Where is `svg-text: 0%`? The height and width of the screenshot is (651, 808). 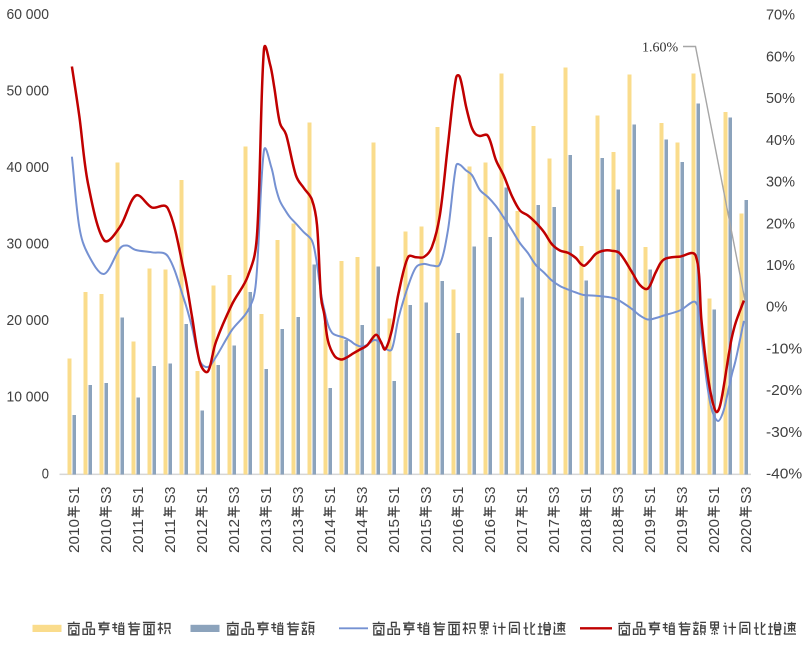
svg-text: 0% is located at coordinates (777, 307).